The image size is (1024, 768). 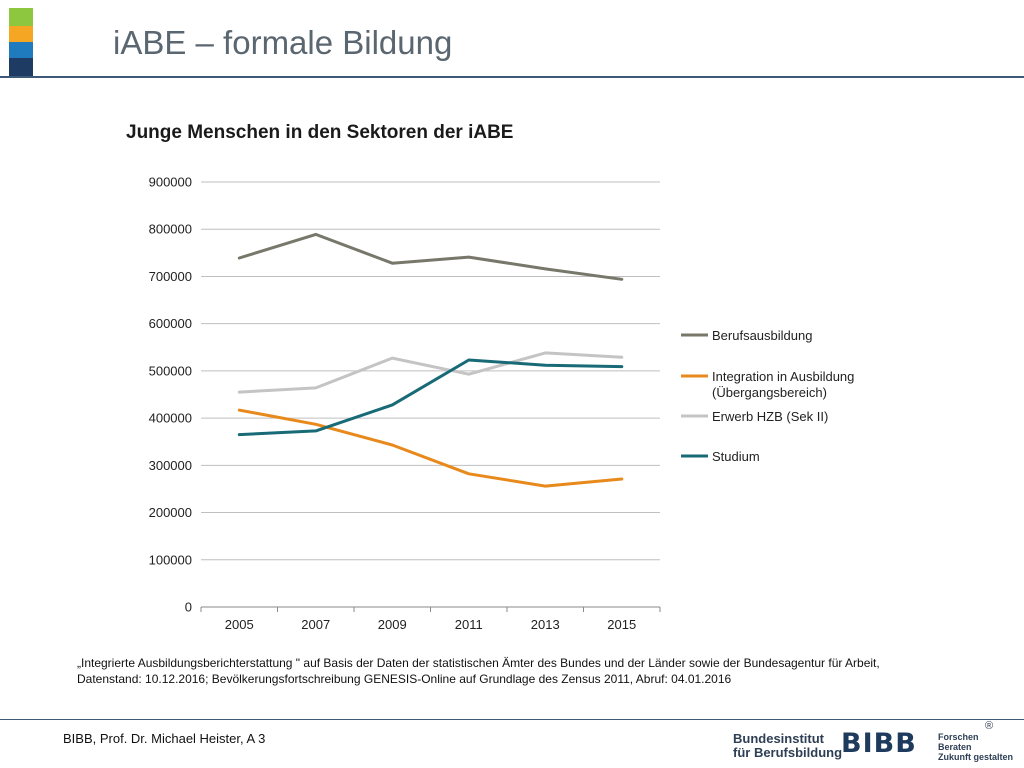 I want to click on legend-label: (Übergangsbereich), so click(x=769, y=392).